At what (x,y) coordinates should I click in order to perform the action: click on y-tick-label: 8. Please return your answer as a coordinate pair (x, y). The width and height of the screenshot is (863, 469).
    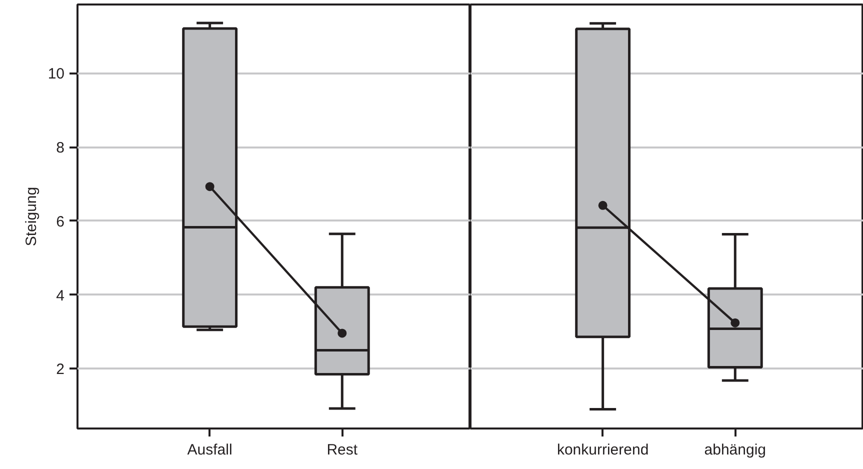
    Looking at the image, I should click on (60, 148).